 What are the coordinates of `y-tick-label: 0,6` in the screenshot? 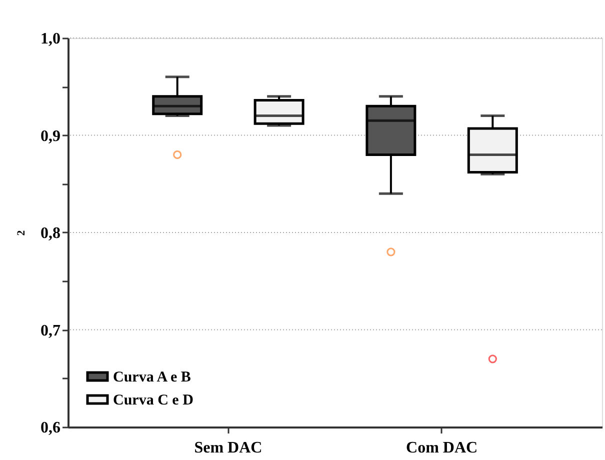 It's located at (50, 428).